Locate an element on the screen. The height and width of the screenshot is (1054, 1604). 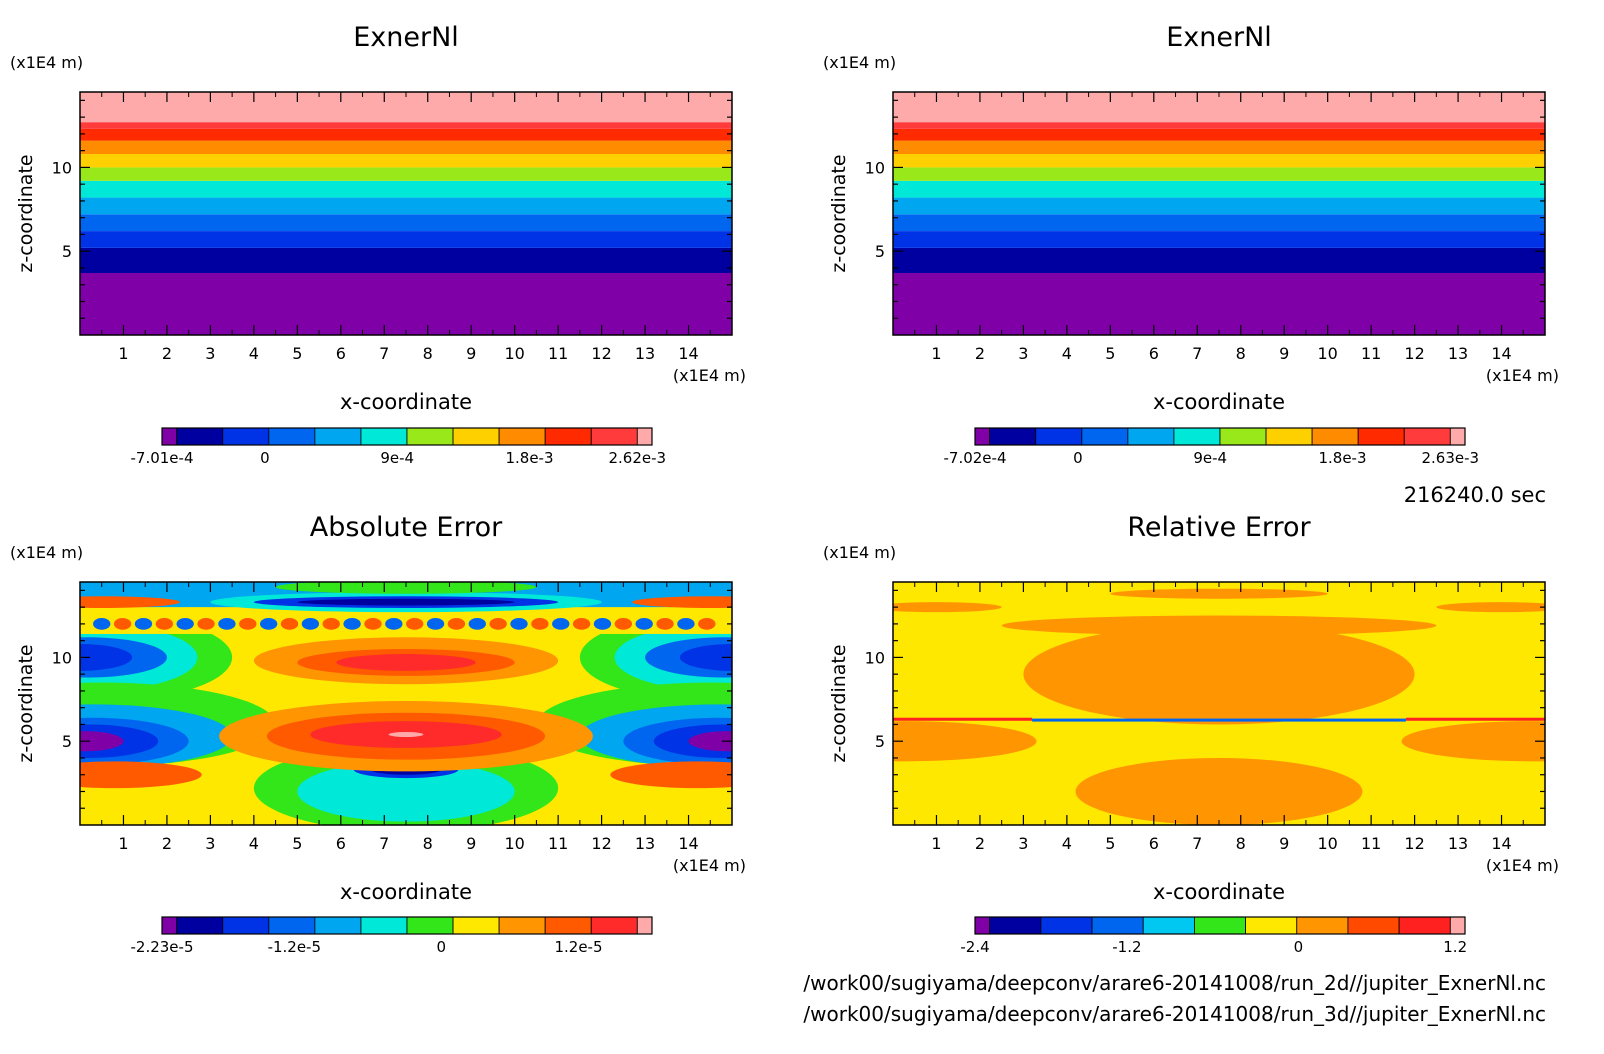
time-label: 216240.0 sec is located at coordinates (1475, 495).